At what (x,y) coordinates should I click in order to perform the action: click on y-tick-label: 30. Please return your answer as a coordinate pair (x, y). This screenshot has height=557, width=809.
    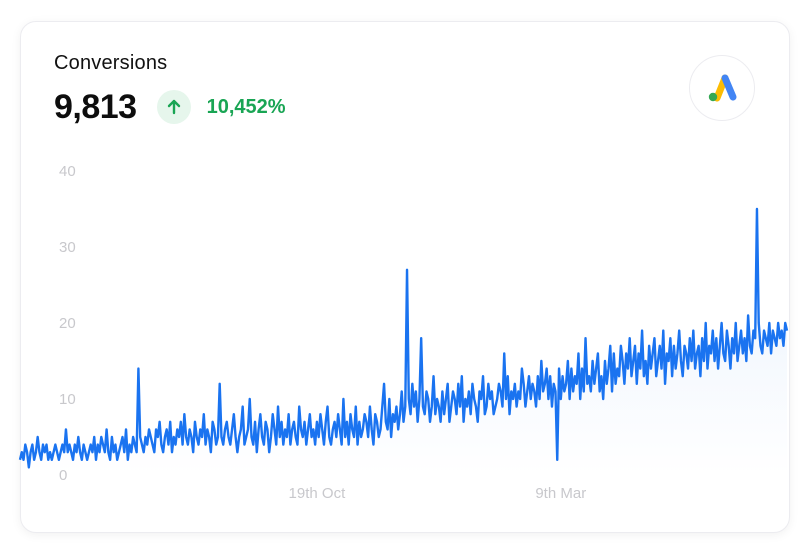
    Looking at the image, I should click on (67, 247).